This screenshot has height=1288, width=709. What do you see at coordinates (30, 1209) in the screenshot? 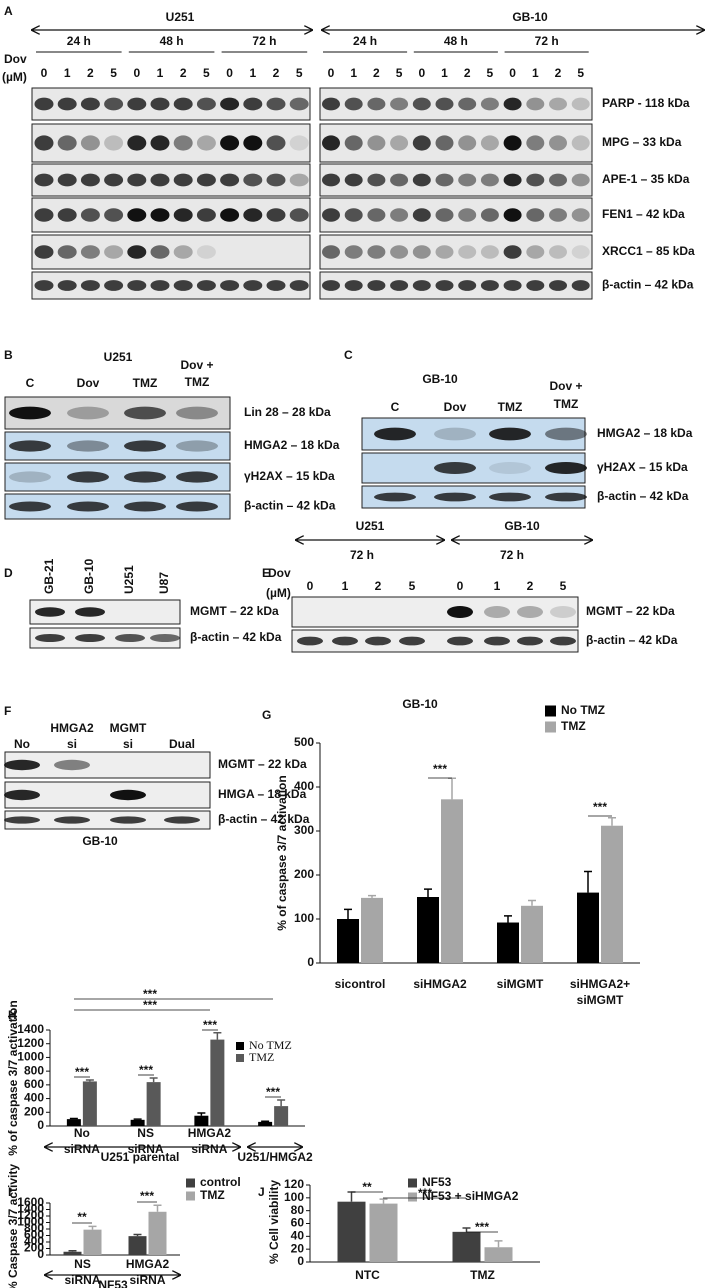
I see `y-tick-label: 1400` at bounding box center [30, 1209].